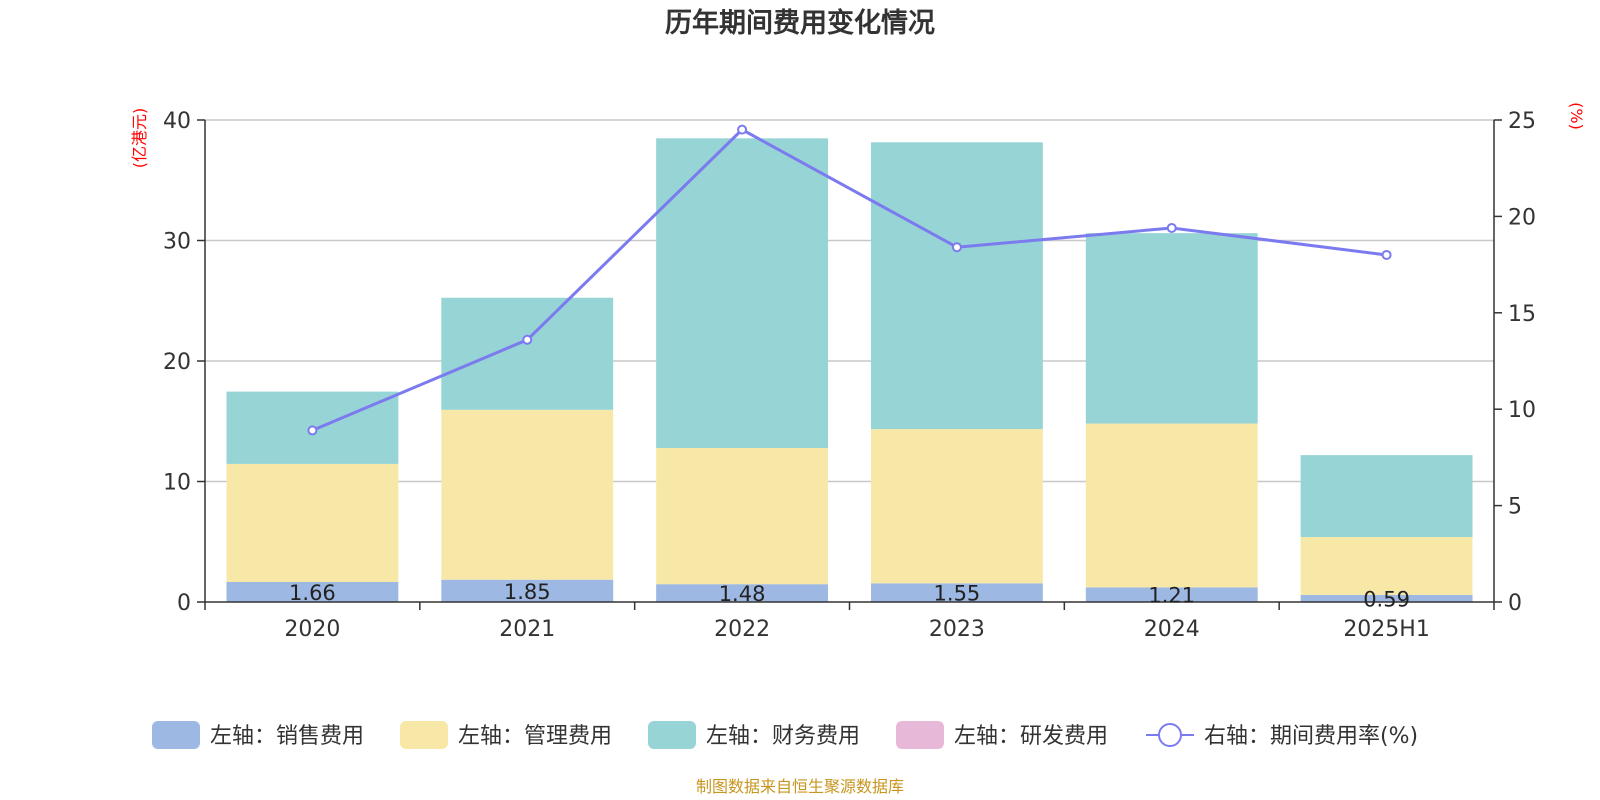  Describe the element at coordinates (177, 483) in the screenshot. I see `left-axis-tick-label: 10` at that location.